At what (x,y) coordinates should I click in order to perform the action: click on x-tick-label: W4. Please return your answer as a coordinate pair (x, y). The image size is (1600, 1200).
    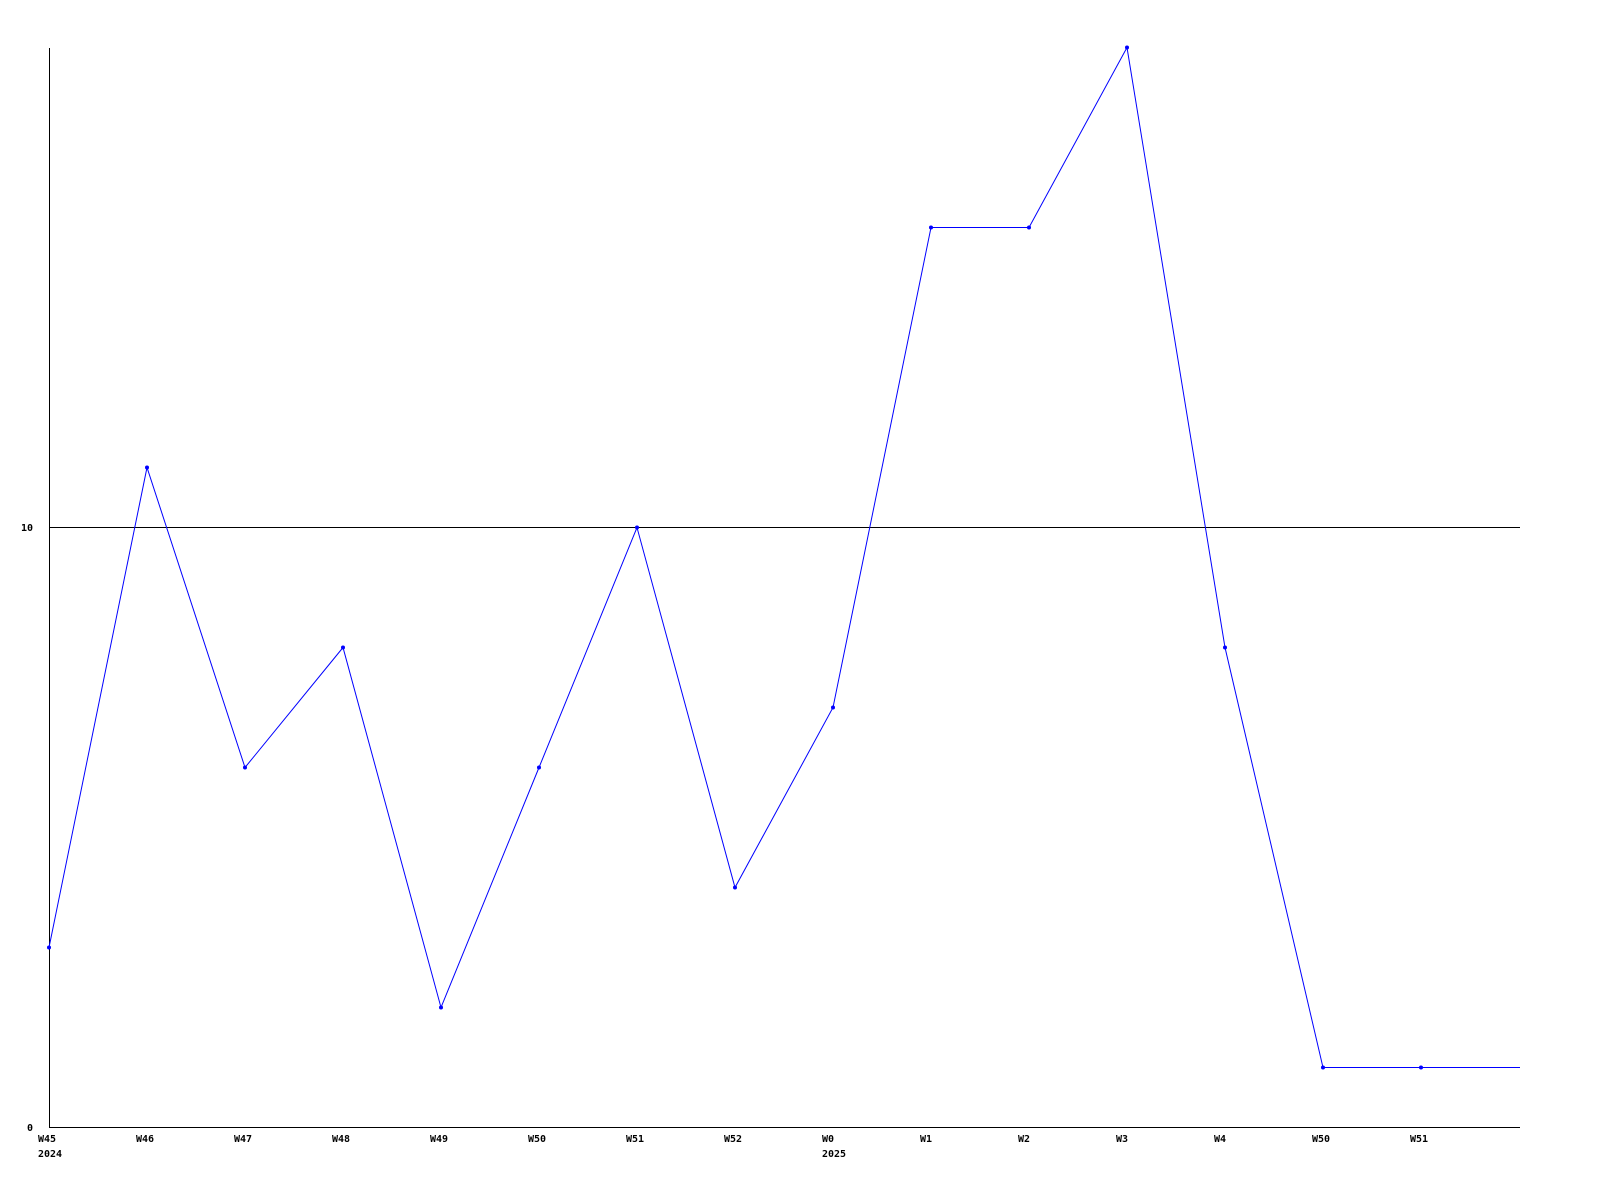
    Looking at the image, I should click on (1220, 1139).